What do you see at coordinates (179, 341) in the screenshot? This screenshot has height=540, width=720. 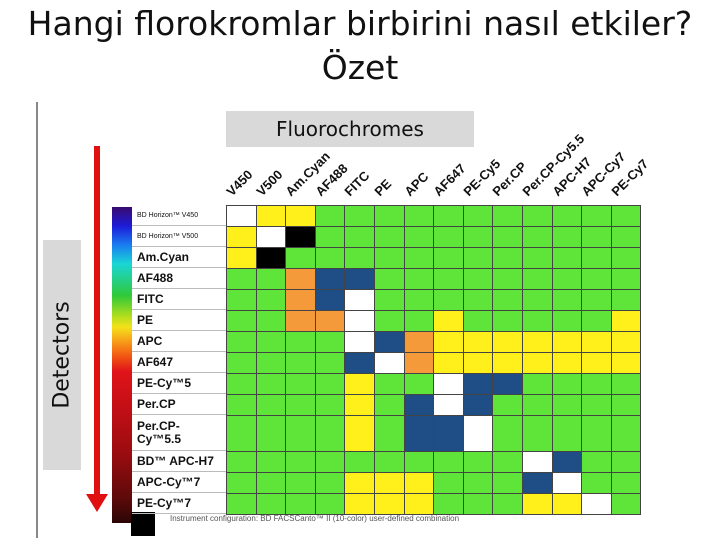 I see `row-label: APC` at bounding box center [179, 341].